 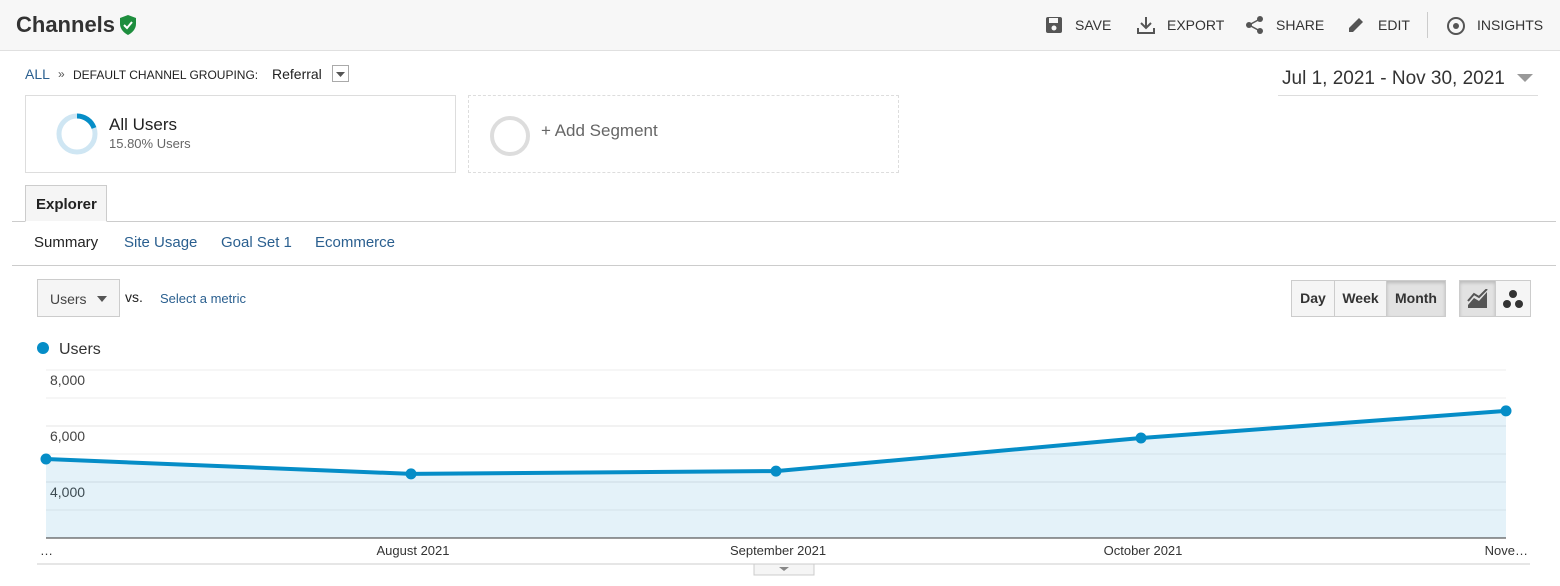 I want to click on share-icon, so click(x=1254, y=25).